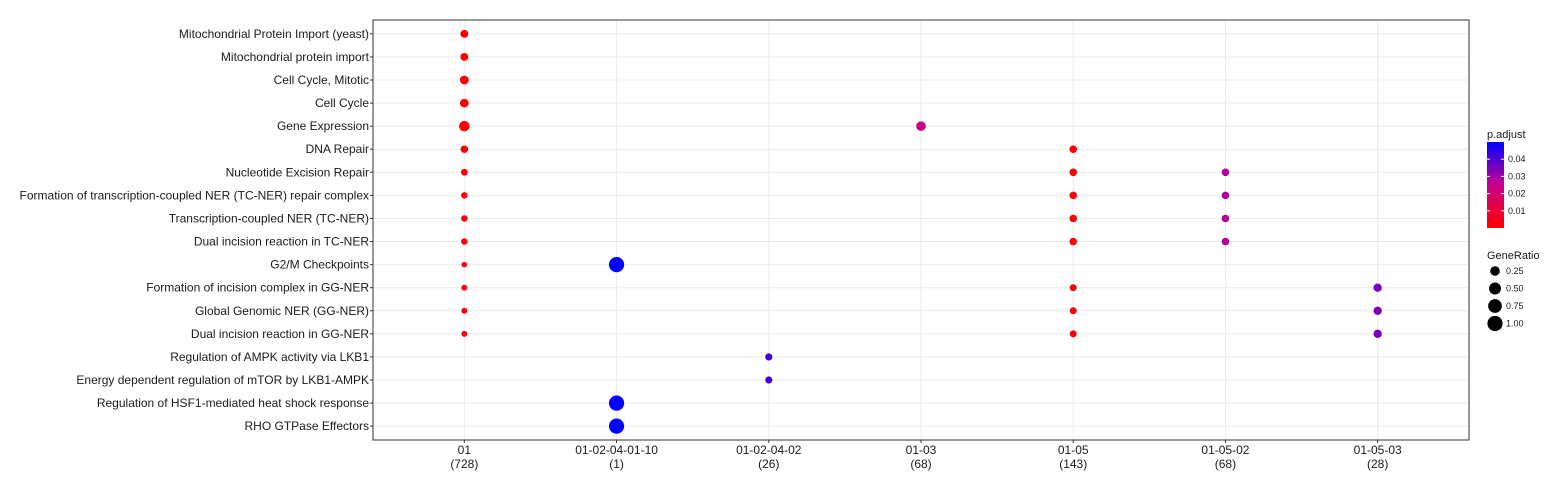 Image resolution: width=1550 pixels, height=480 pixels. I want to click on p-adjust-legend-tick-label: 0.04, so click(1517, 159).